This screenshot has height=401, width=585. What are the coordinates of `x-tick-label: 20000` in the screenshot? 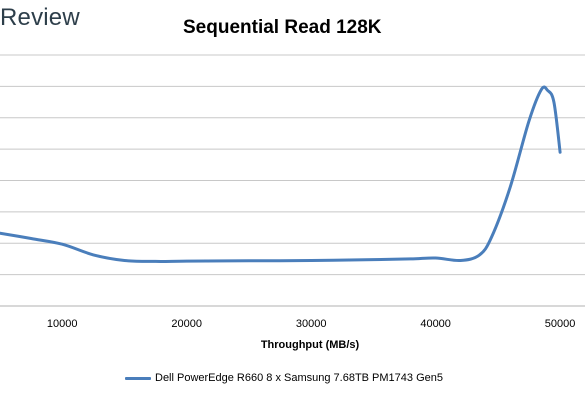 It's located at (186, 324).